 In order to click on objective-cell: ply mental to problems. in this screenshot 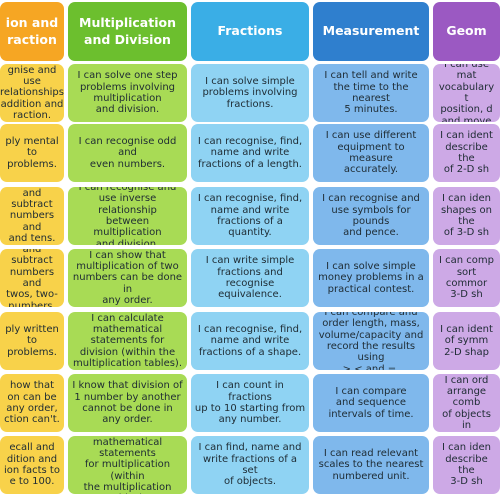, I will do `click(32, 153)`.